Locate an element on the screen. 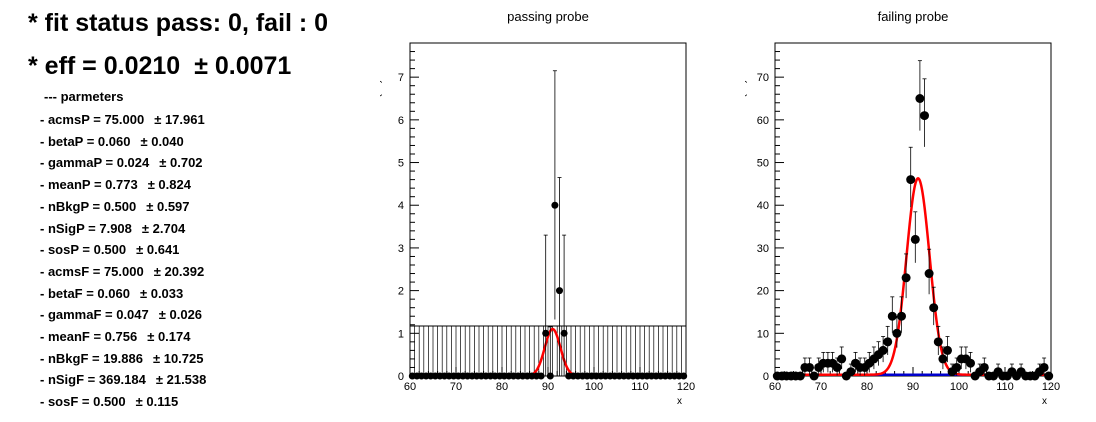 This screenshot has height=422, width=1096. y-tick-label: 6 is located at coordinates (401, 121).